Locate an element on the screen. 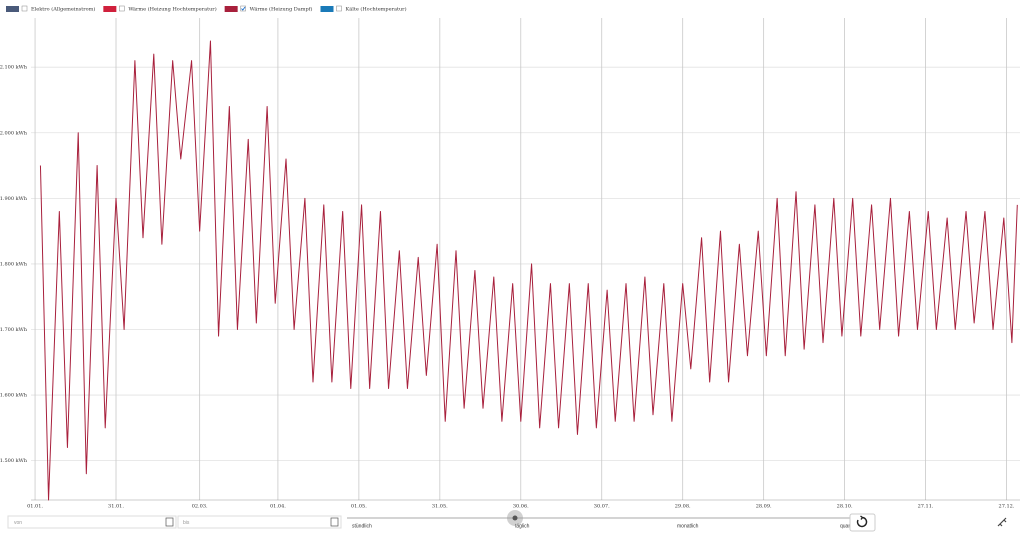  legend-label: Kälte (Hochtemperatur) is located at coordinates (376, 9).